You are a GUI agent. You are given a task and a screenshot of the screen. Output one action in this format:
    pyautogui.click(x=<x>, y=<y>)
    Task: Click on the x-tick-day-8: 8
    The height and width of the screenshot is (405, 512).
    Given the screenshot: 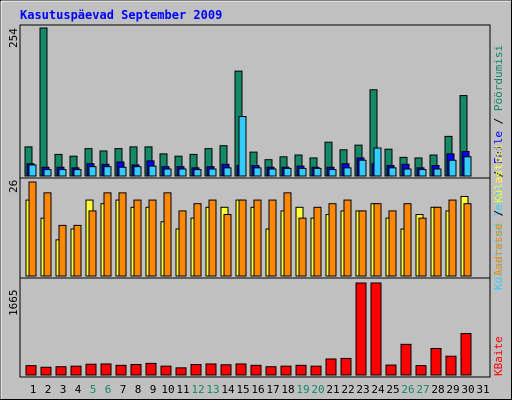 What is the action you would take?
    pyautogui.click(x=138, y=389)
    